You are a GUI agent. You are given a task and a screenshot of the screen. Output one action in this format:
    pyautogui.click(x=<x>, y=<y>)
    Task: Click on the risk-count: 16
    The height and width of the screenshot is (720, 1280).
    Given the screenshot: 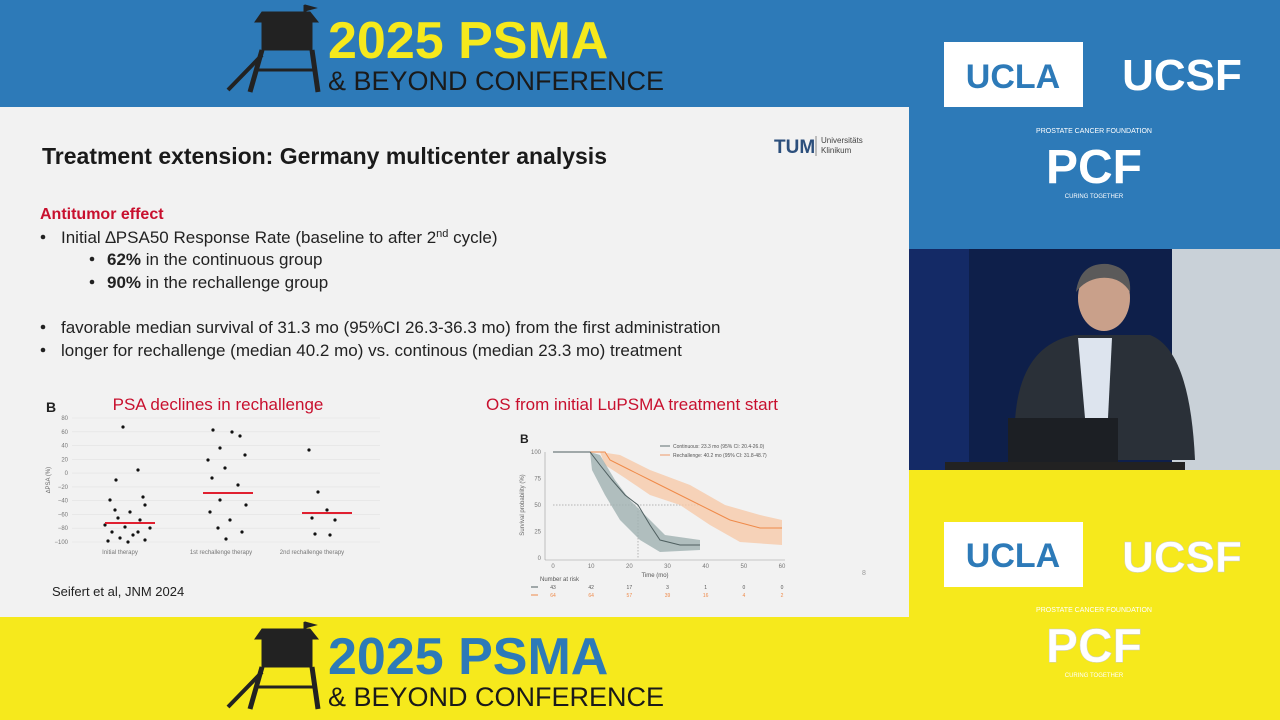 What is the action you would take?
    pyautogui.click(x=706, y=596)
    